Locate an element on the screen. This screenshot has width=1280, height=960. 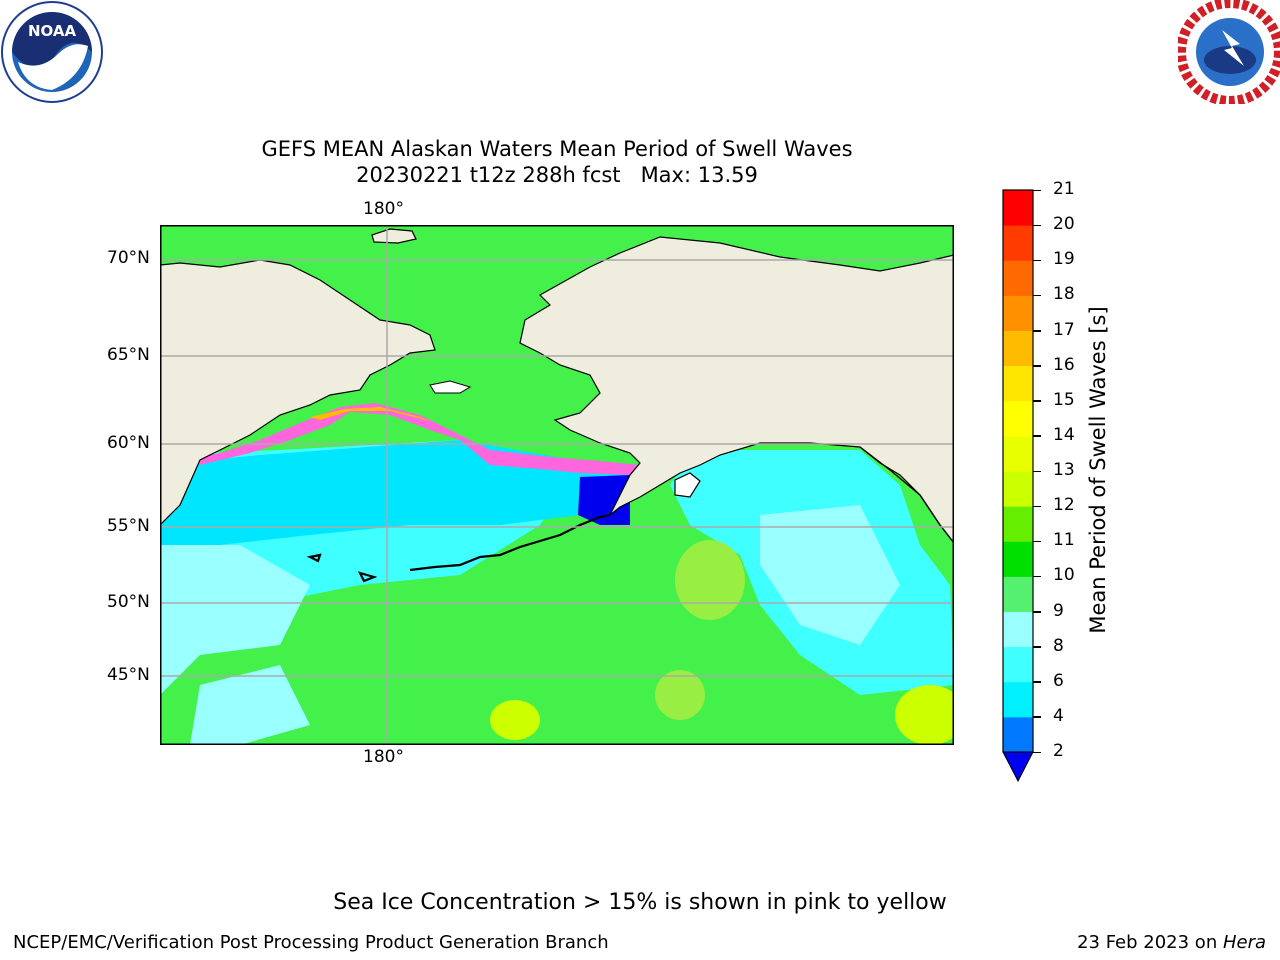
latitude-label-70n: 70°N is located at coordinates (128, 258).